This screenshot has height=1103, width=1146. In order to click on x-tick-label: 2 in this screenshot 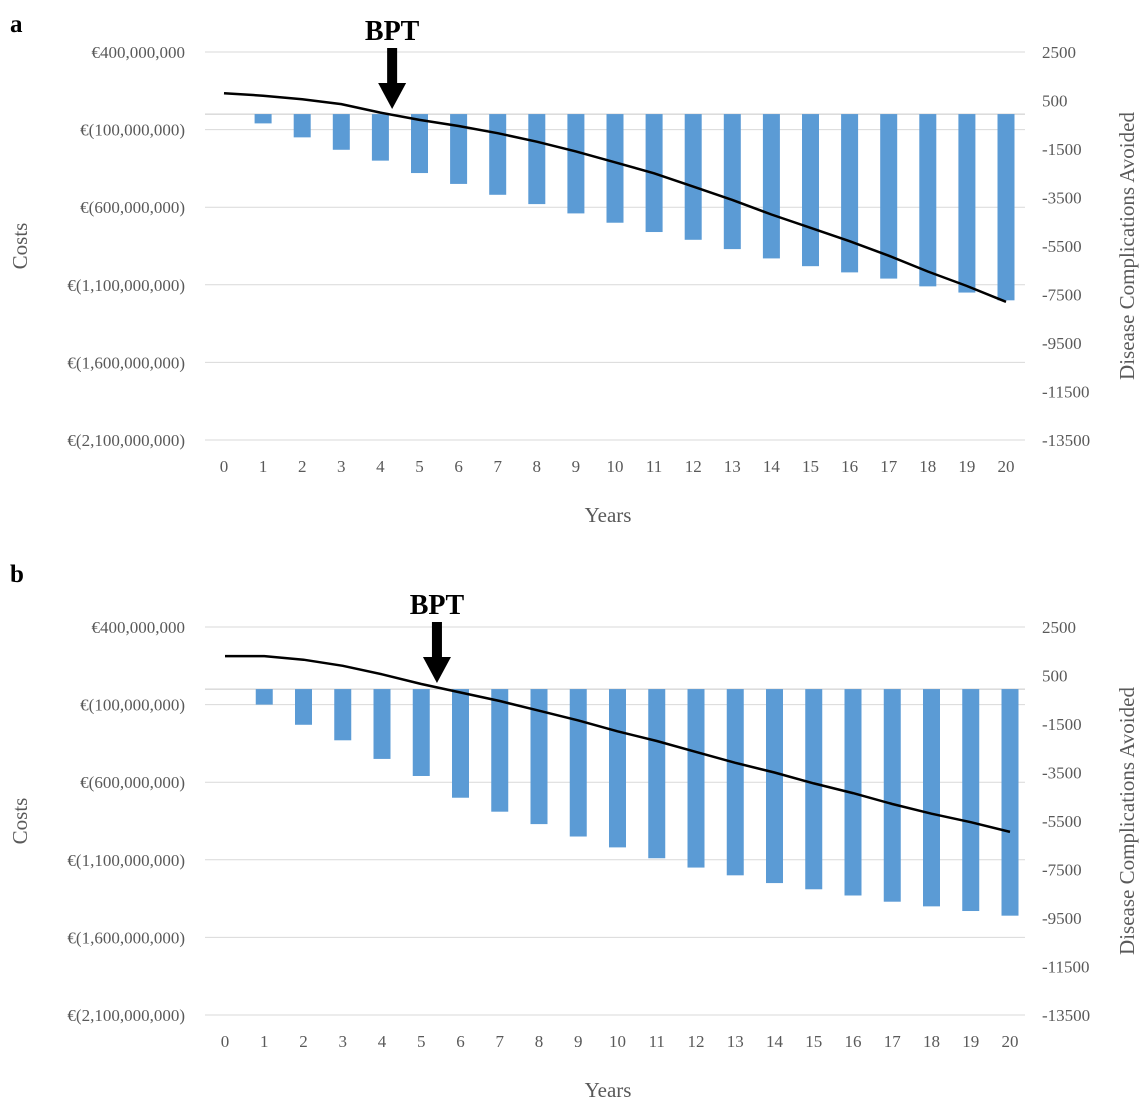, I will do `click(303, 1041)`.